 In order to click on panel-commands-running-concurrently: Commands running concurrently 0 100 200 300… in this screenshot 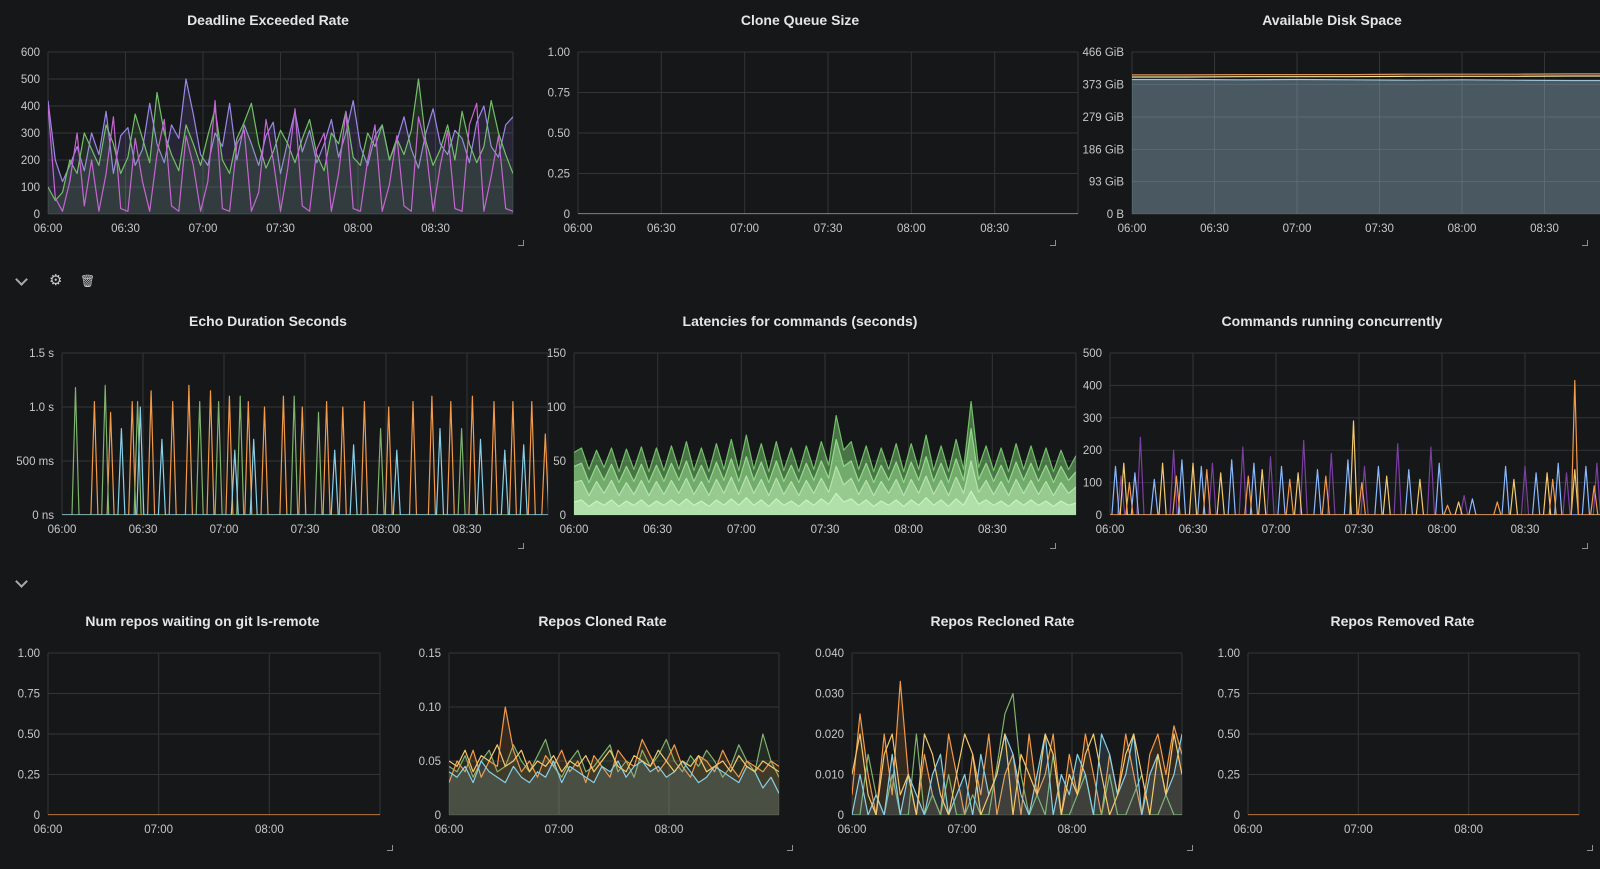, I will do `click(1336, 431)`.